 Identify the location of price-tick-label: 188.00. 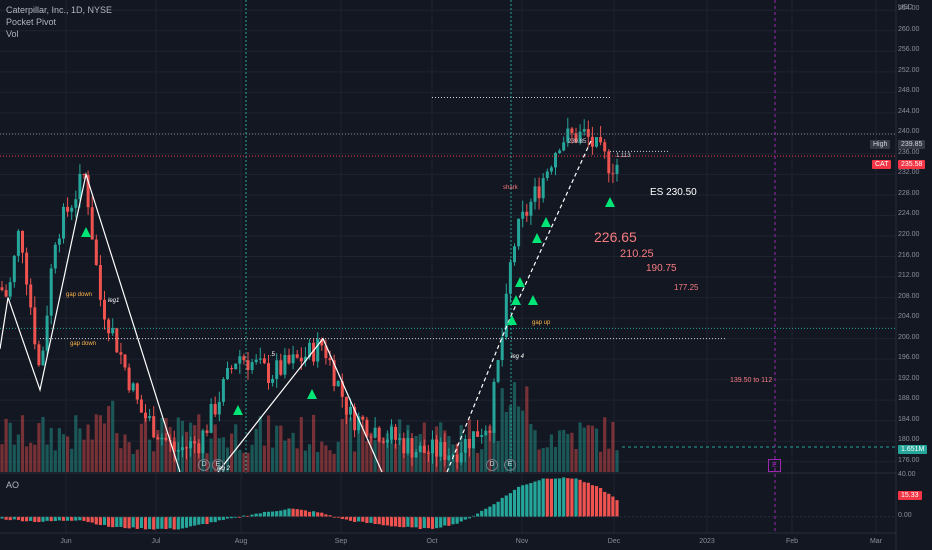
(909, 399).